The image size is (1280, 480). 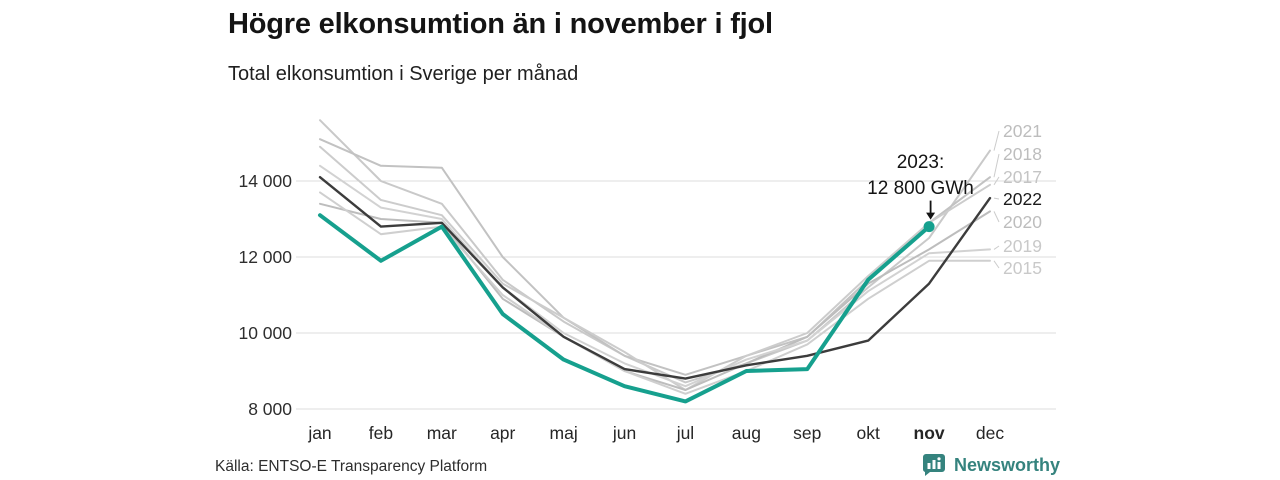 What do you see at coordinates (270, 409) in the screenshot?
I see `y-tick-label: 8 000` at bounding box center [270, 409].